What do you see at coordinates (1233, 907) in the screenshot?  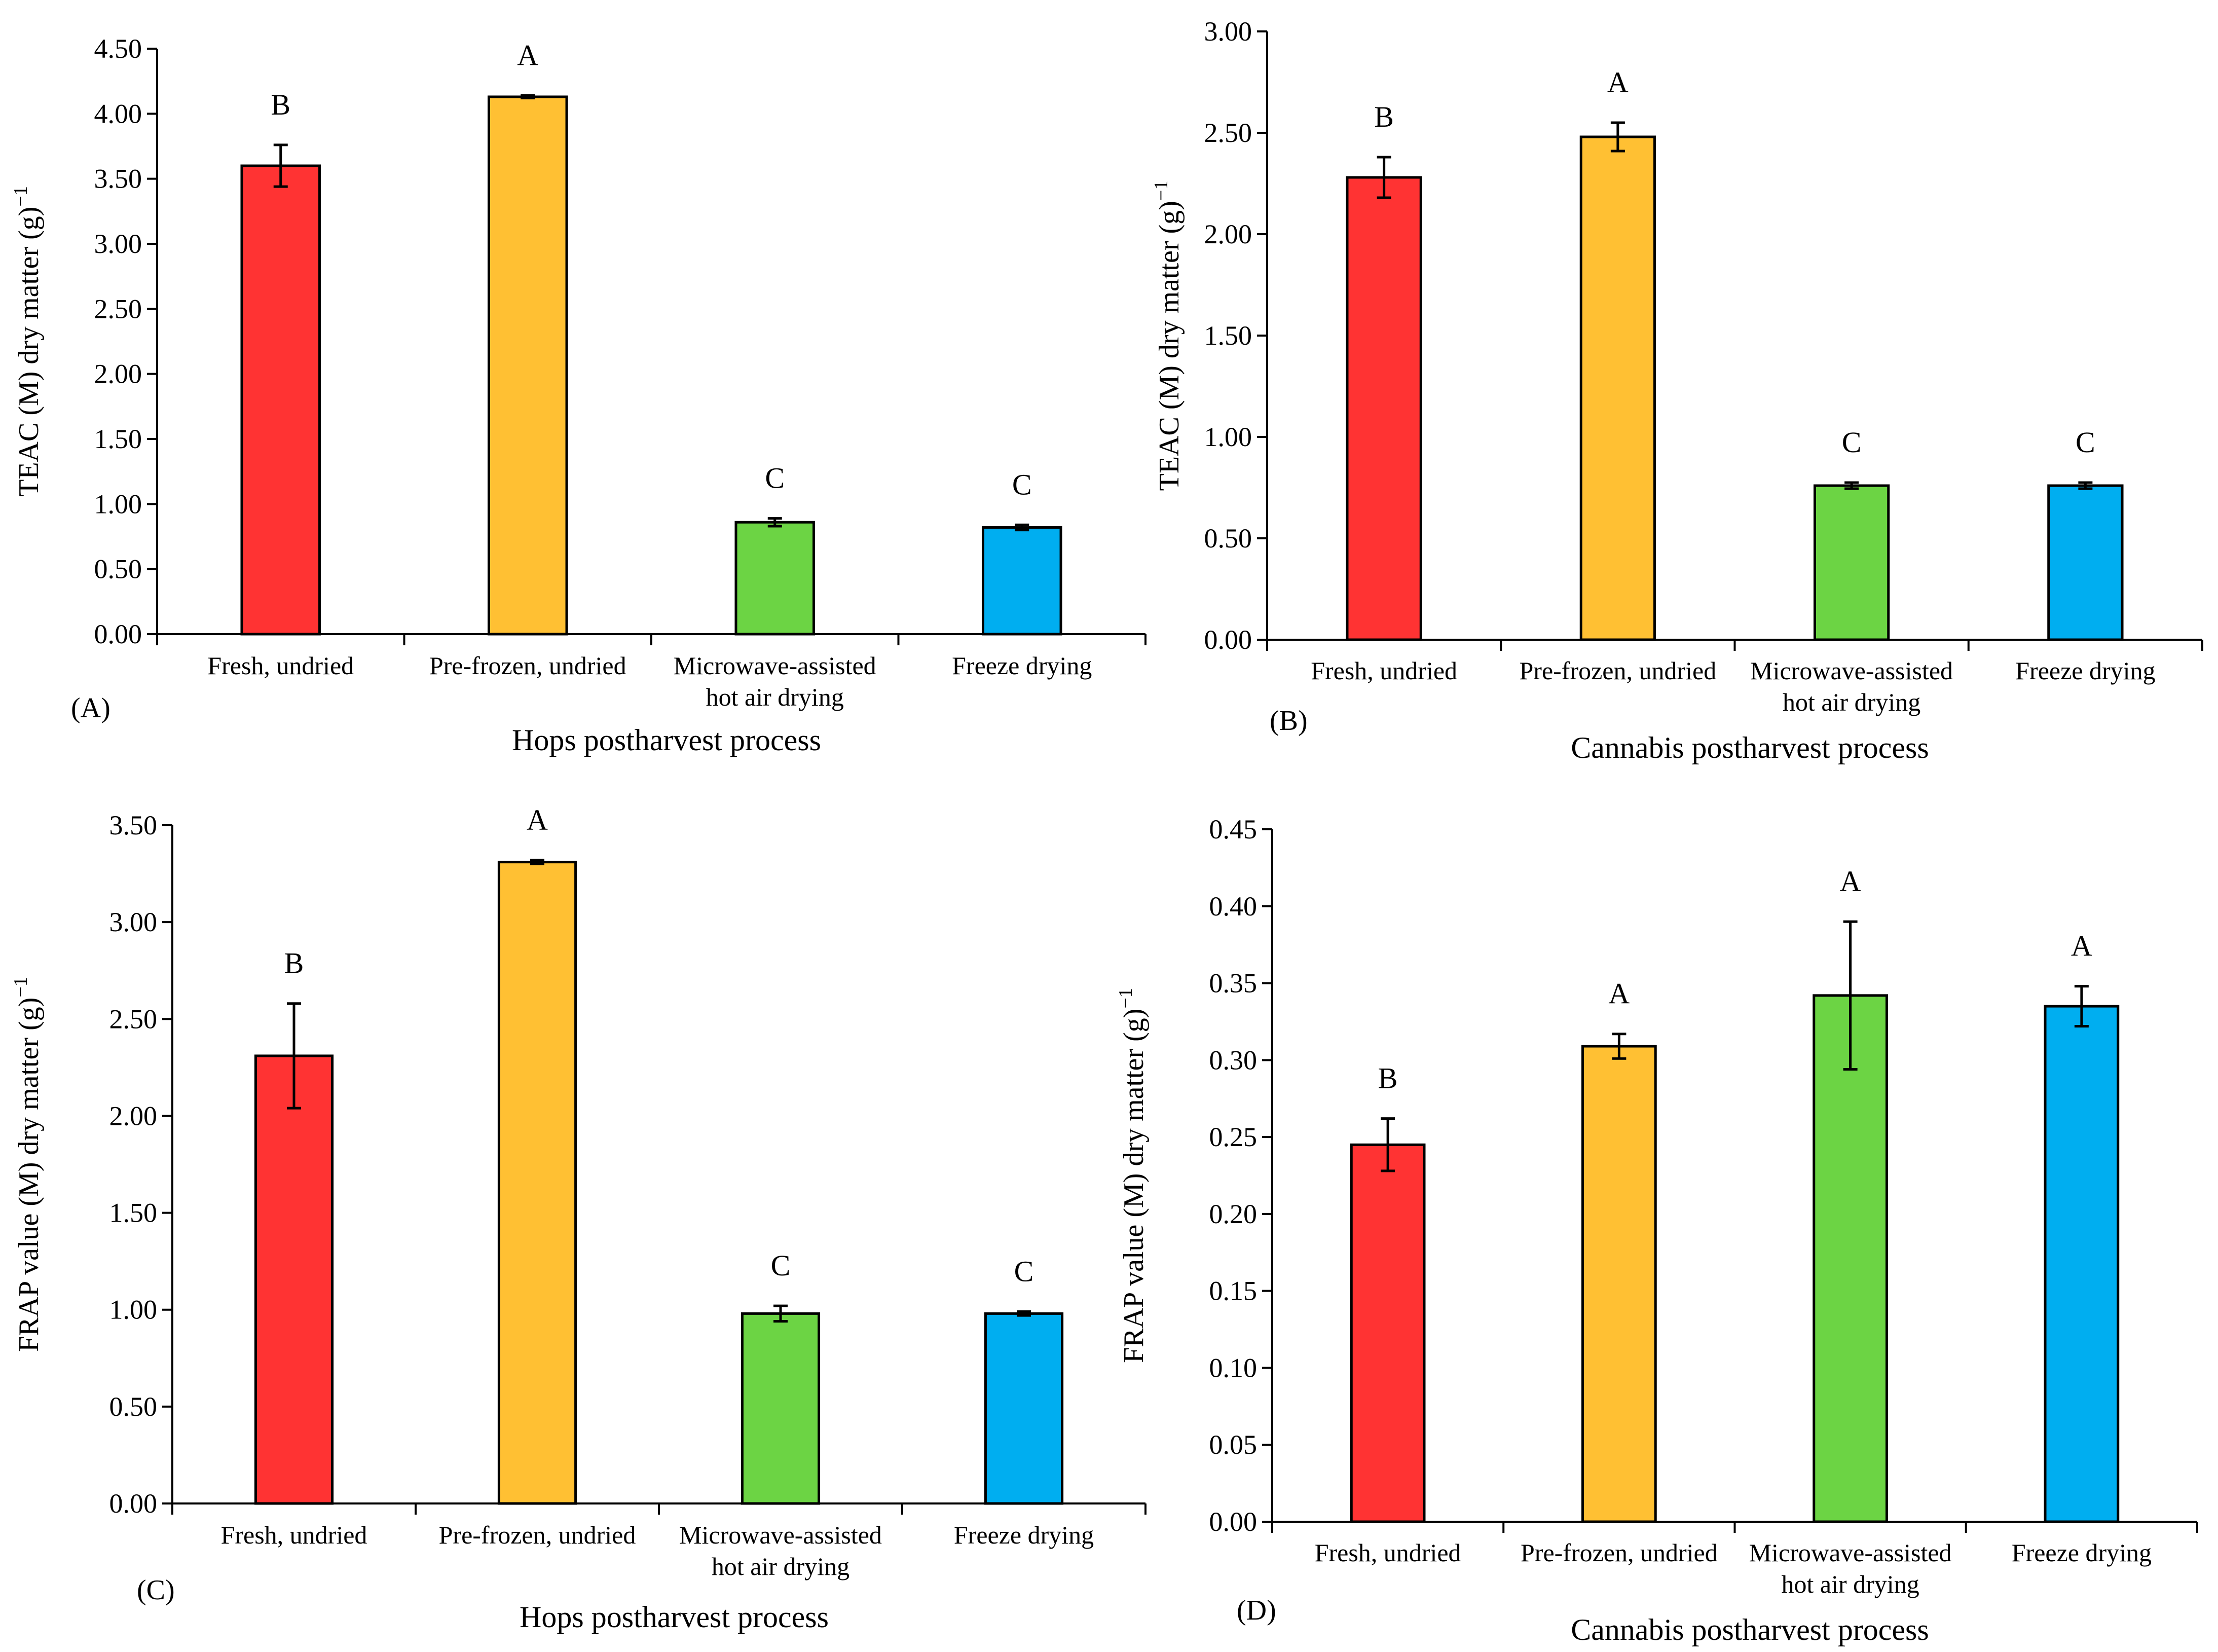 I see `y-tick-label: 0.40` at bounding box center [1233, 907].